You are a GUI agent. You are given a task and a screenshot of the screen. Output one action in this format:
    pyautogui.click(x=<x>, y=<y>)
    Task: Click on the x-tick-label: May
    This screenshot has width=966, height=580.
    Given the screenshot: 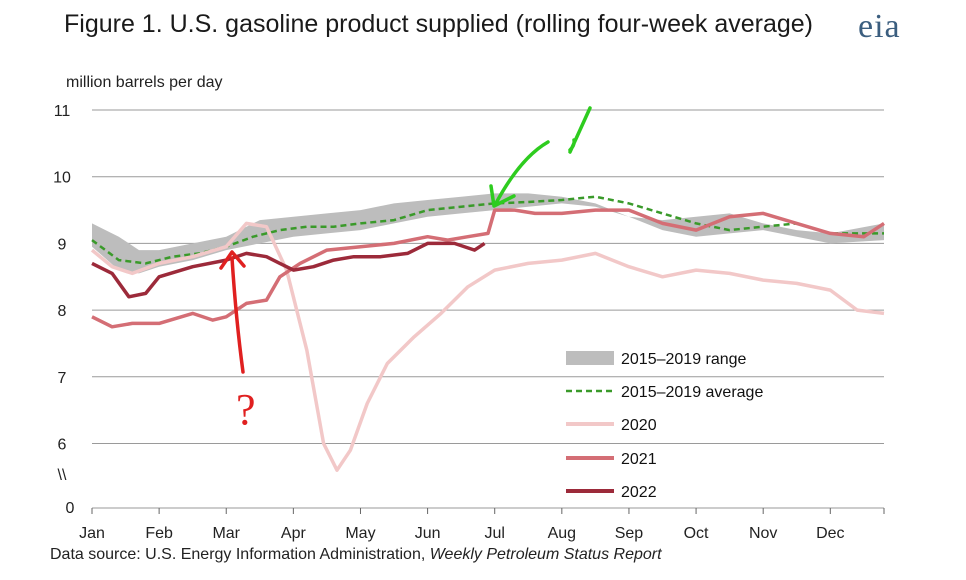 What is the action you would take?
    pyautogui.click(x=360, y=533)
    